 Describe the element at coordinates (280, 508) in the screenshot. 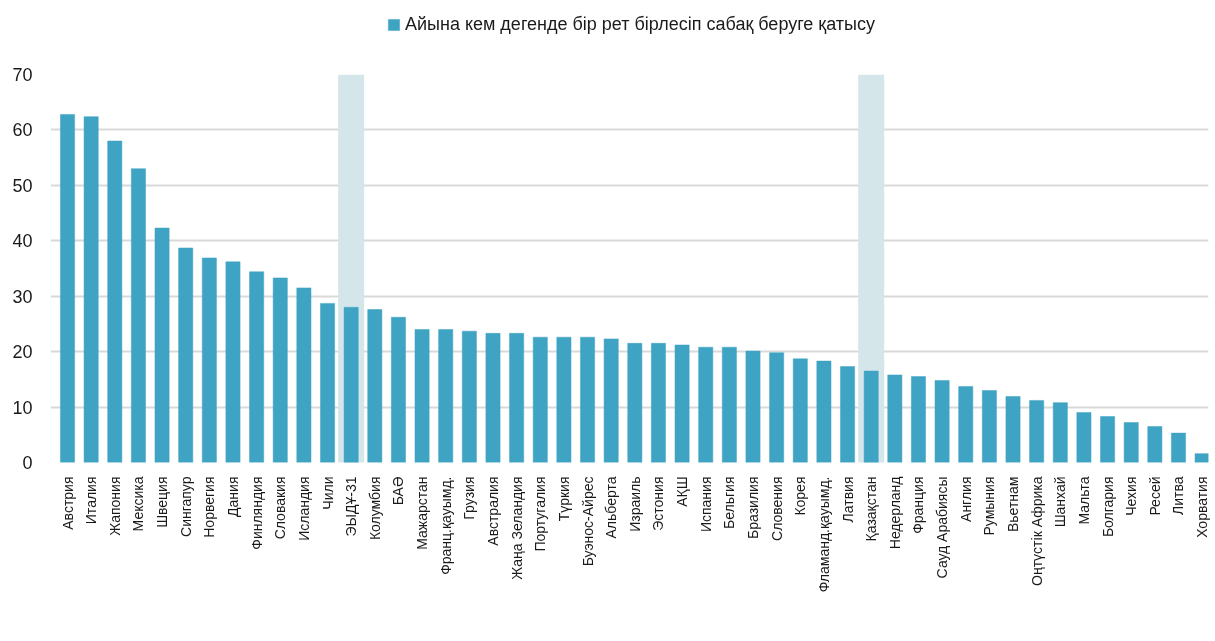

I see `x-tick-label: Словакия` at that location.